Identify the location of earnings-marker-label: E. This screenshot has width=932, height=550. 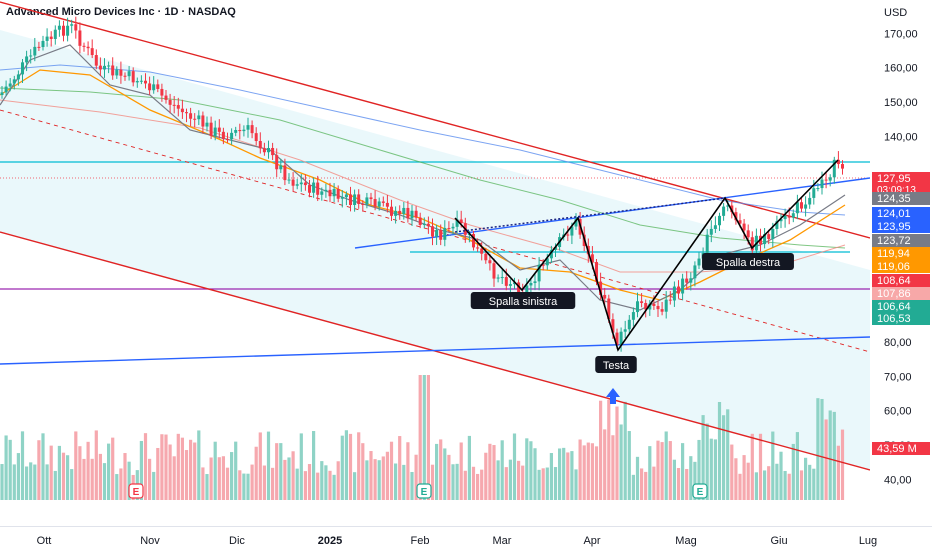
(424, 492).